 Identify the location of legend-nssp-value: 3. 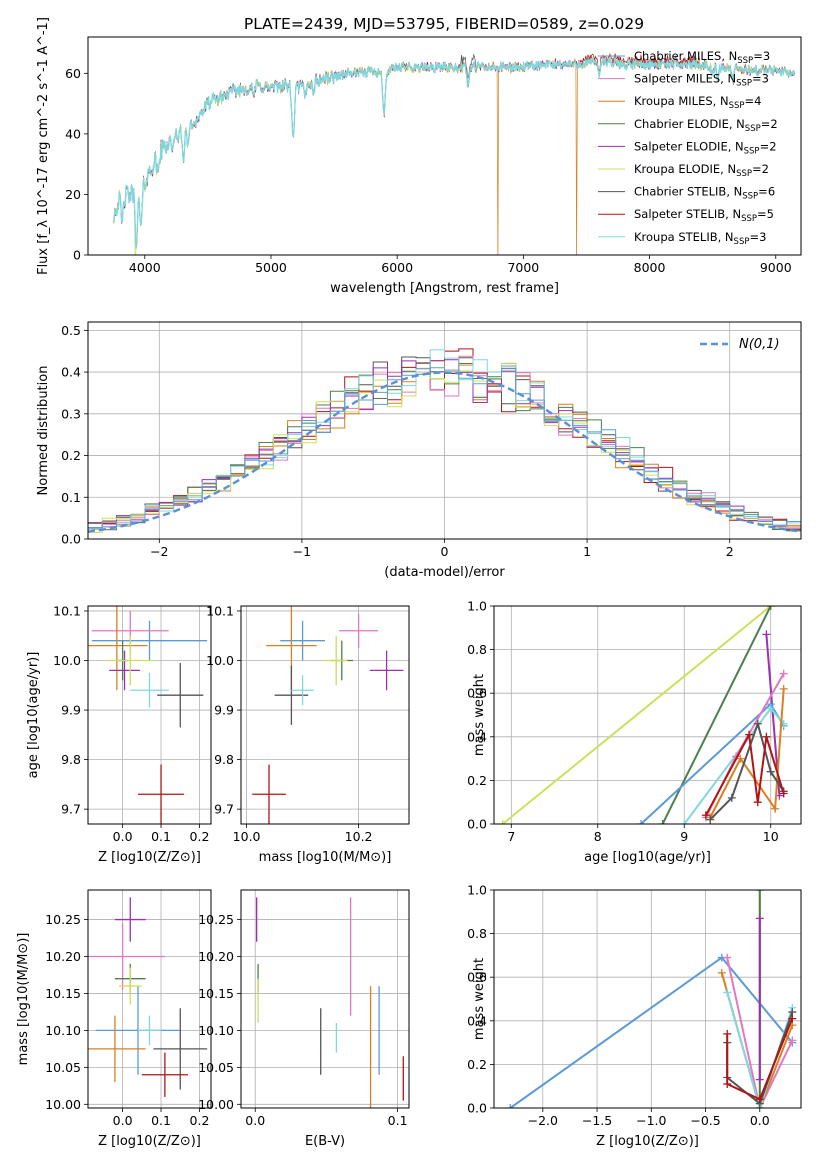
(765, 79).